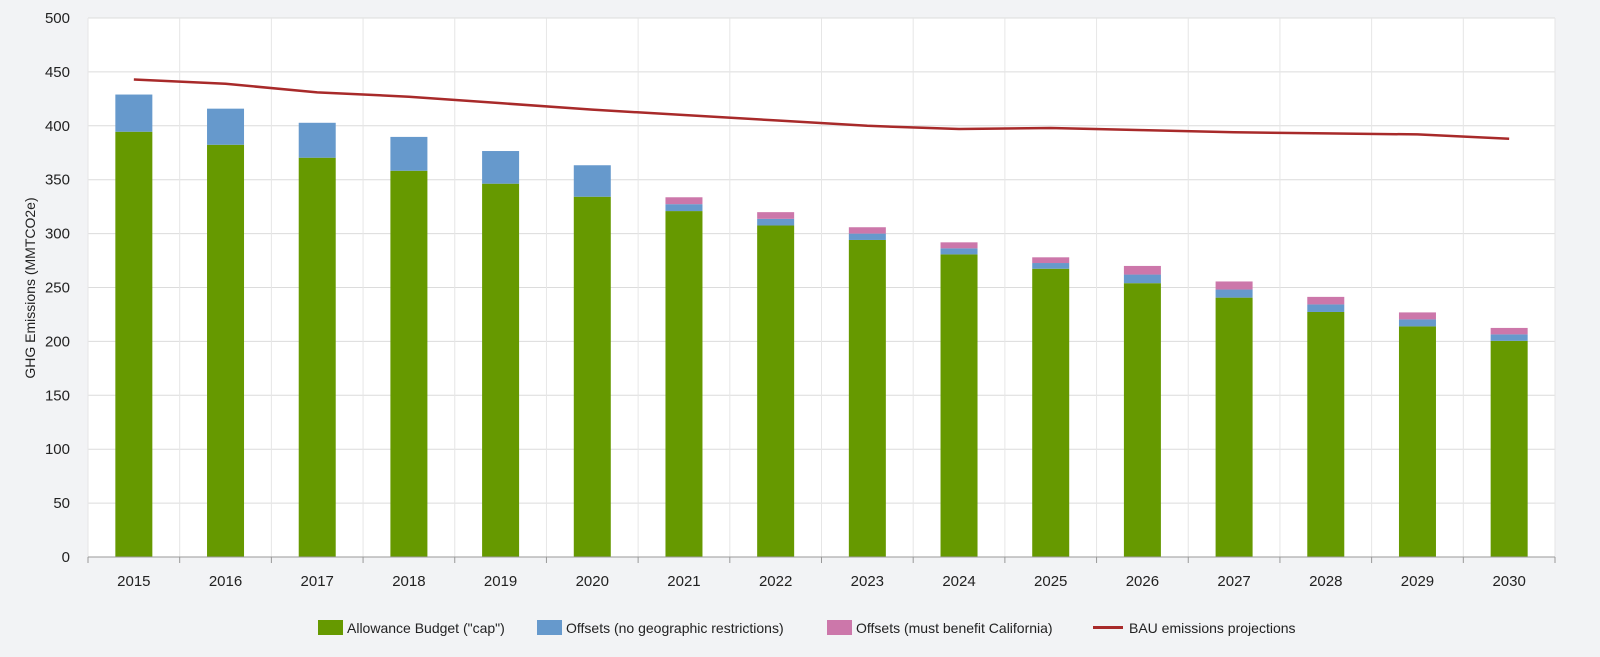 This screenshot has height=657, width=1600. What do you see at coordinates (408, 581) in the screenshot?
I see `x-tick-label: 2018` at bounding box center [408, 581].